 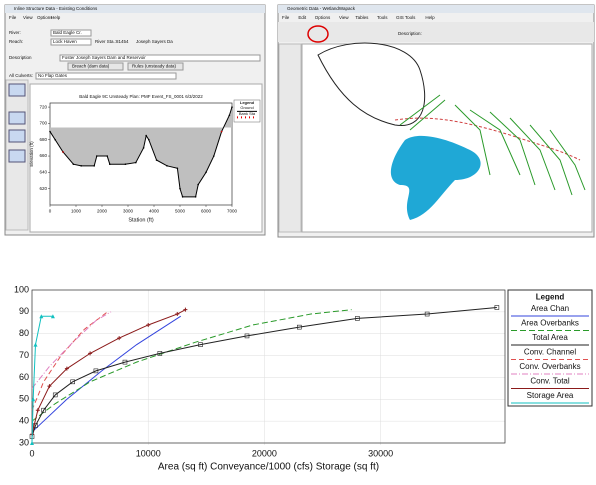 What do you see at coordinates (43, 188) in the screenshot?
I see `y-tick-label: 620` at bounding box center [43, 188].